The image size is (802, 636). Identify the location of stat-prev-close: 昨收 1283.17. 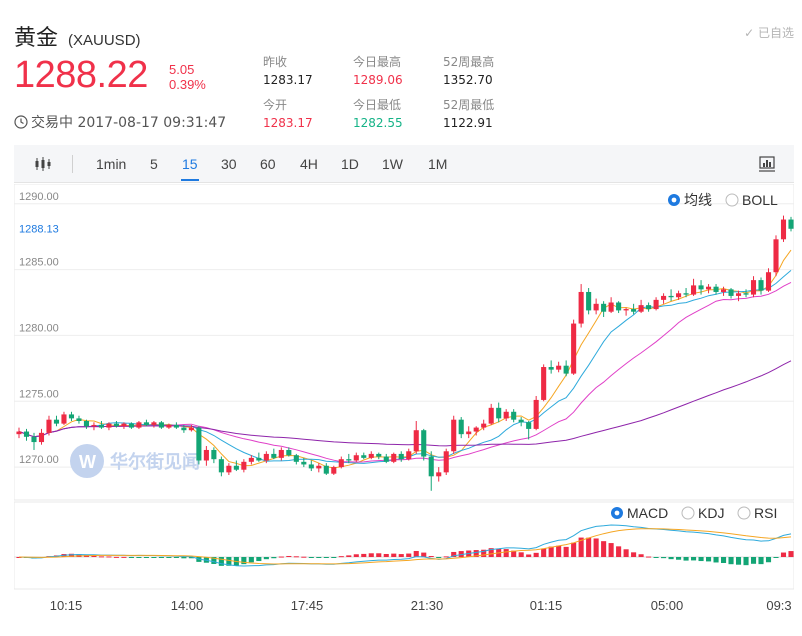
(288, 71).